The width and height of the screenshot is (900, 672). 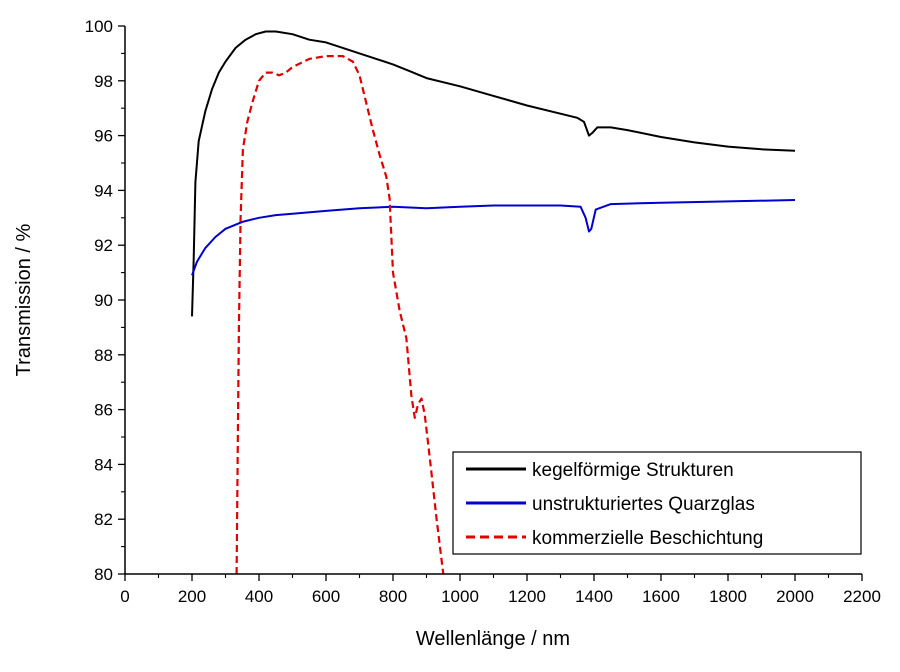 I want to click on y-tick-label: 84, so click(x=103, y=464).